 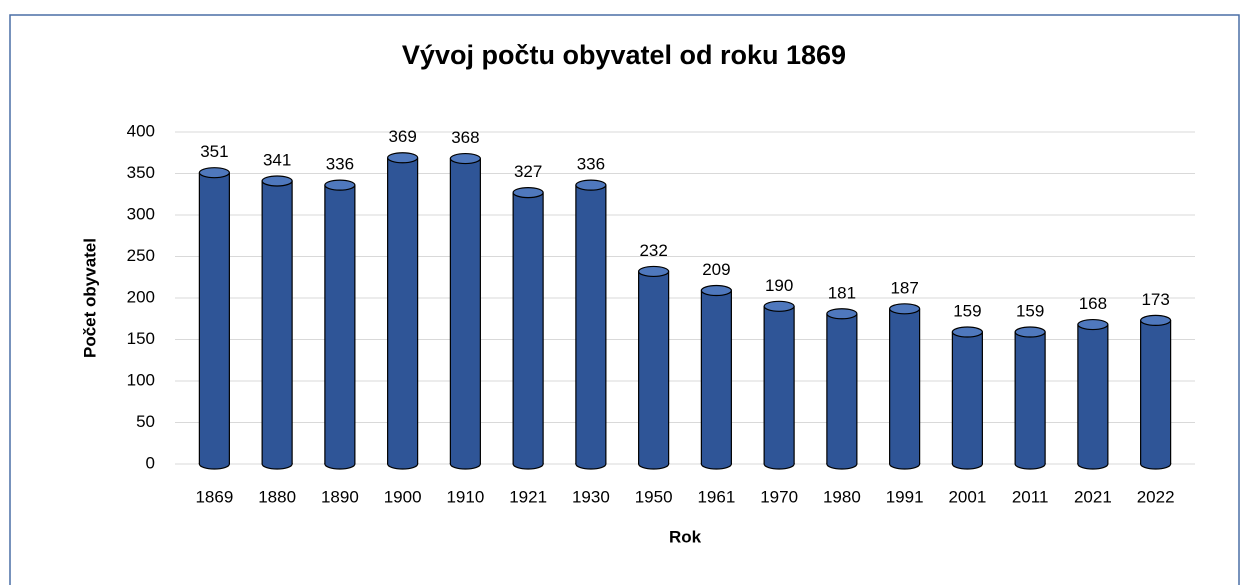 What do you see at coordinates (779, 285) in the screenshot?
I see `value-label: 190` at bounding box center [779, 285].